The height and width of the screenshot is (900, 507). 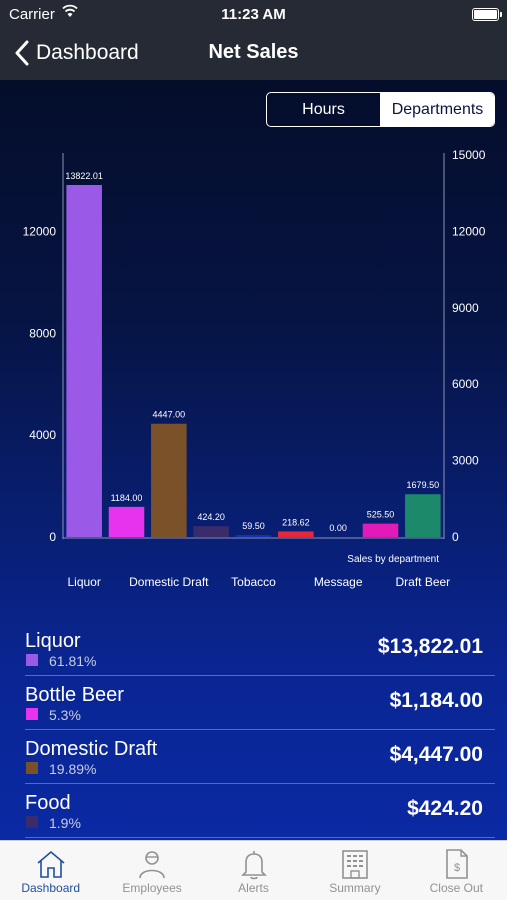 I want to click on department-name: Bottle Beer, so click(x=74, y=695).